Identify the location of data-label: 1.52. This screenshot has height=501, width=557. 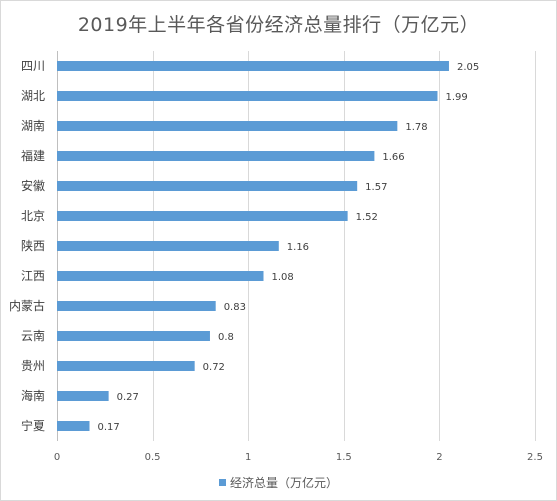
(367, 217).